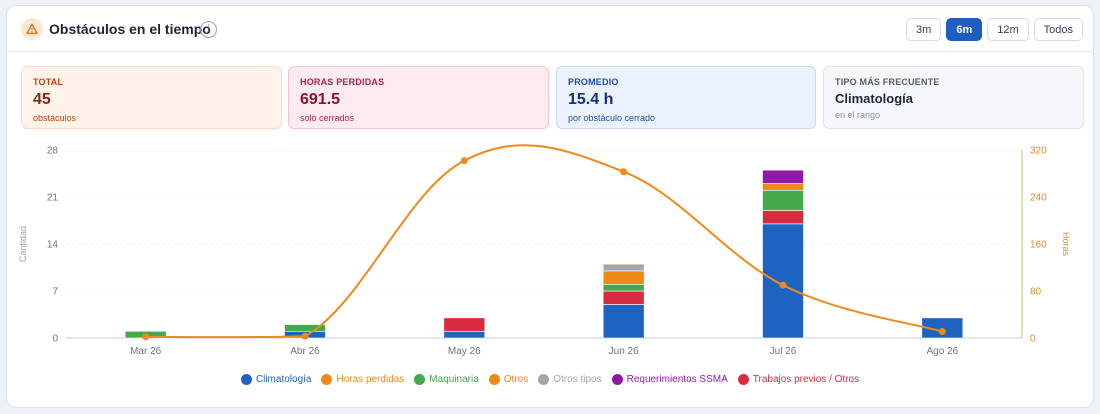  I want to click on stat-promedio: PROMEDIO 15.4 h por obstáculo cerrado, so click(686, 97).